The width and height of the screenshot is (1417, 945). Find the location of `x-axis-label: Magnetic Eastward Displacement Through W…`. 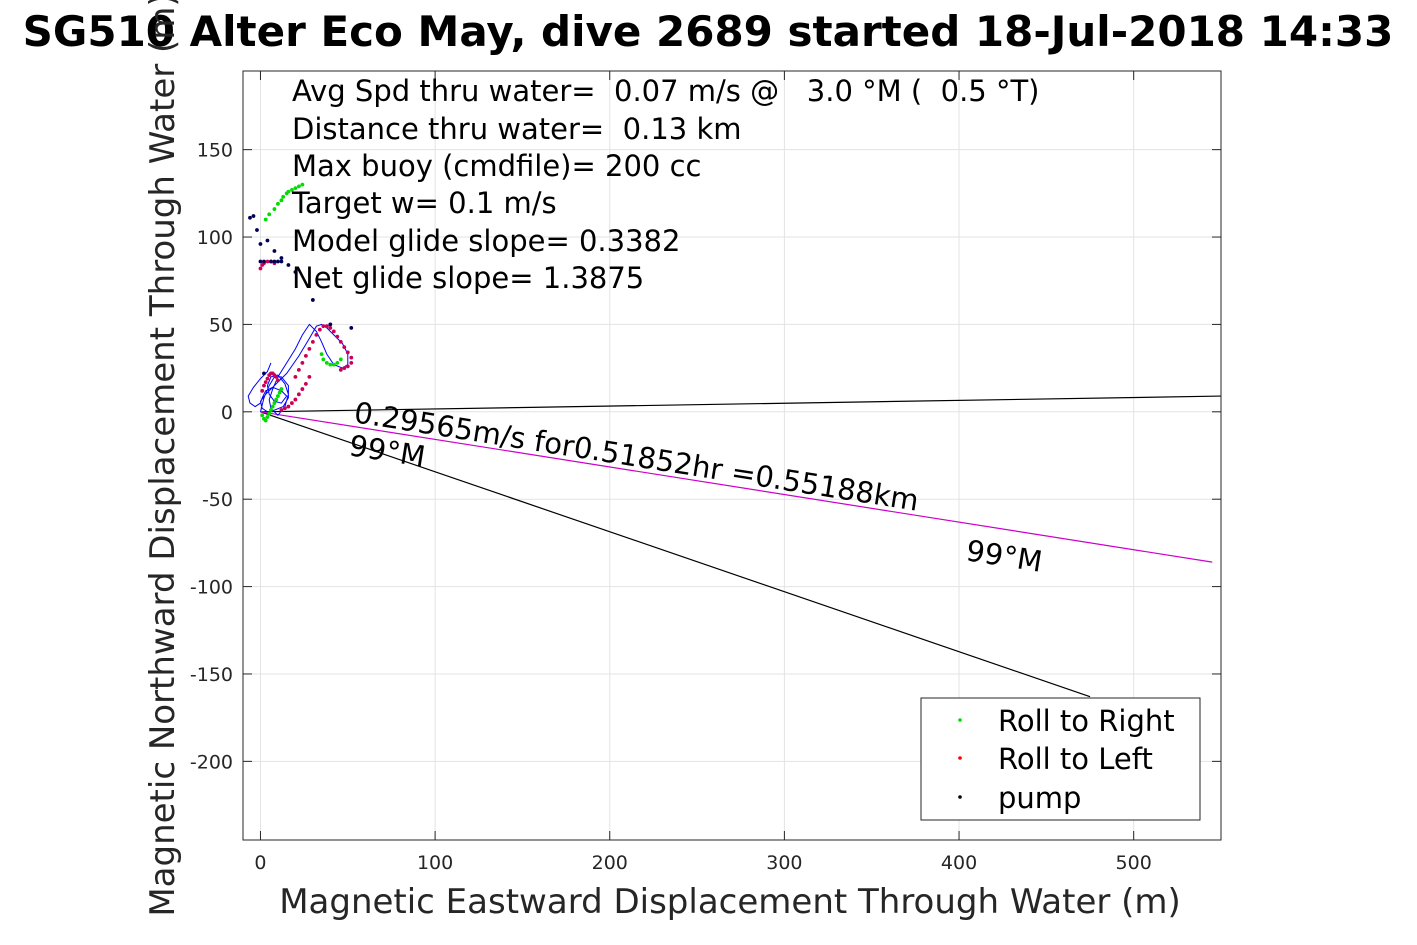

x-axis-label: Magnetic Eastward Displacement Through W… is located at coordinates (730, 902).